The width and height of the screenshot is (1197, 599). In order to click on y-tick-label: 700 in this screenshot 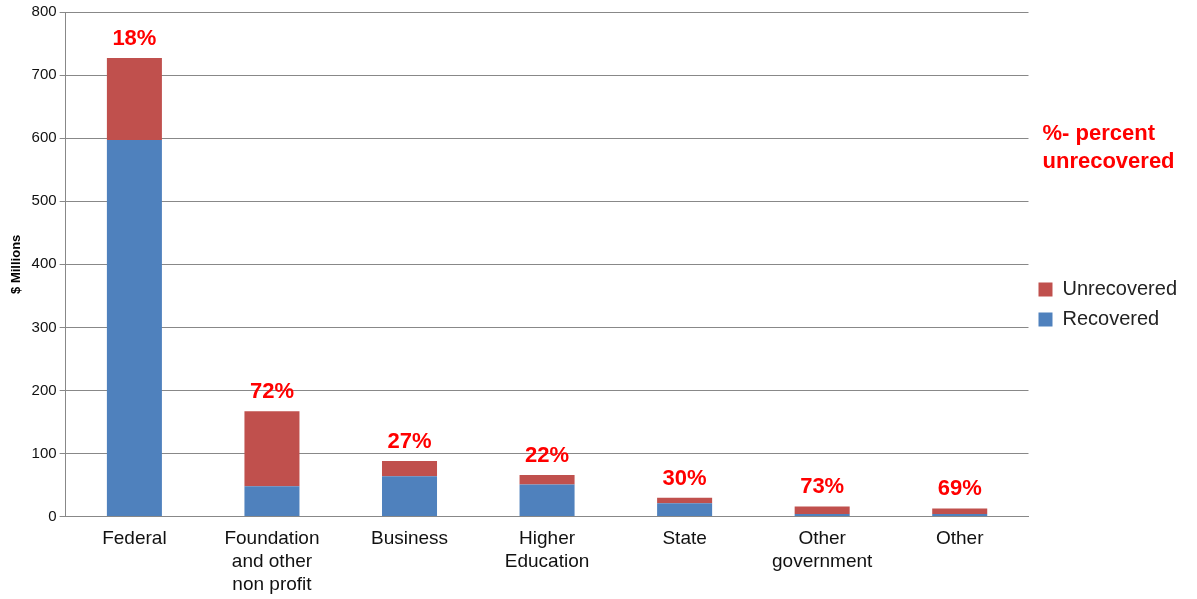, I will do `click(44, 74)`.